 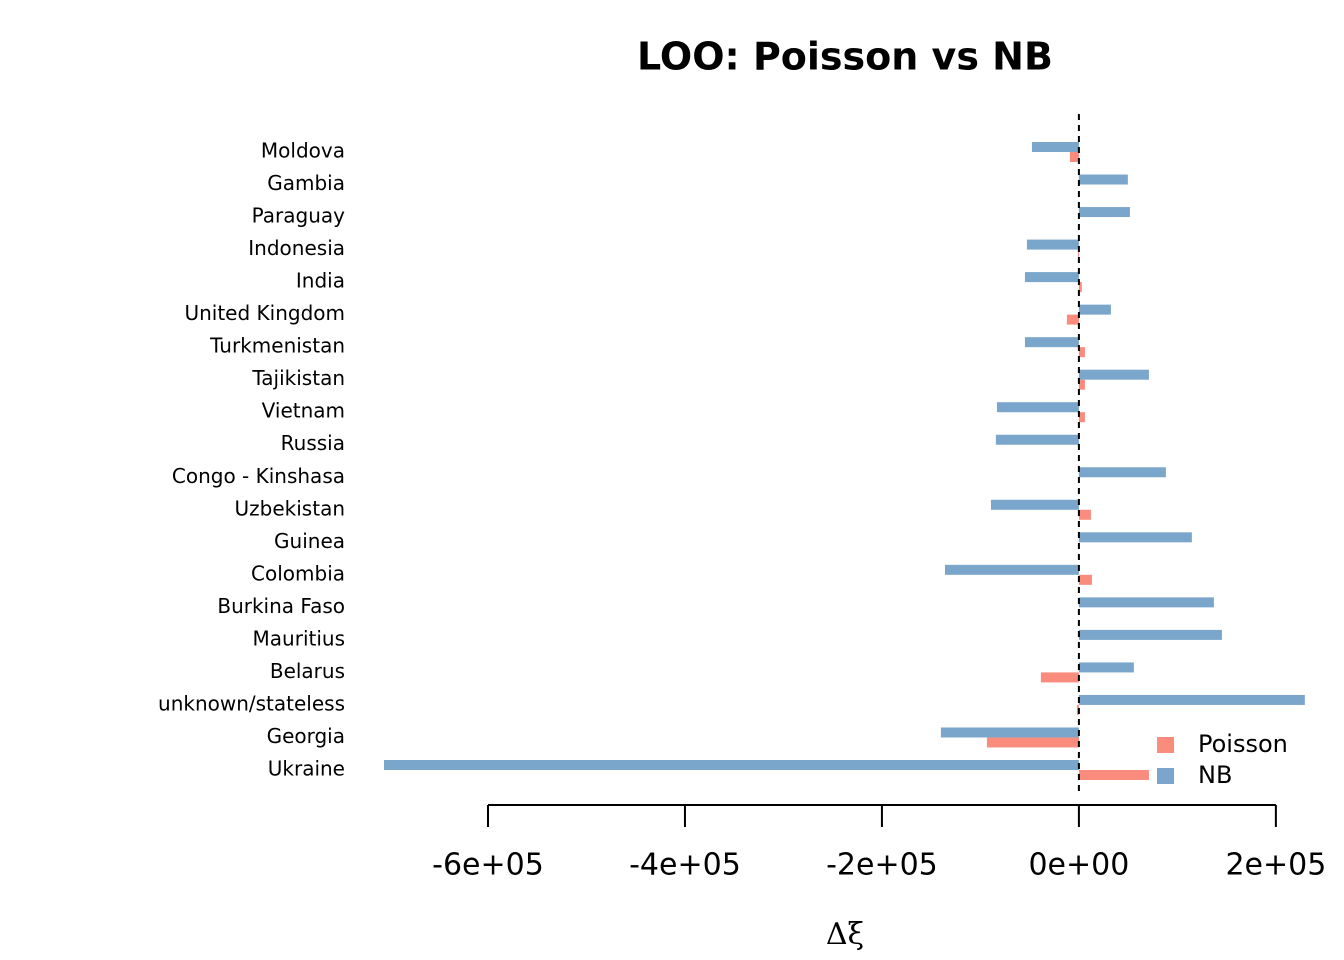 What do you see at coordinates (281, 606) in the screenshot?
I see `category-label: Burkina Faso` at bounding box center [281, 606].